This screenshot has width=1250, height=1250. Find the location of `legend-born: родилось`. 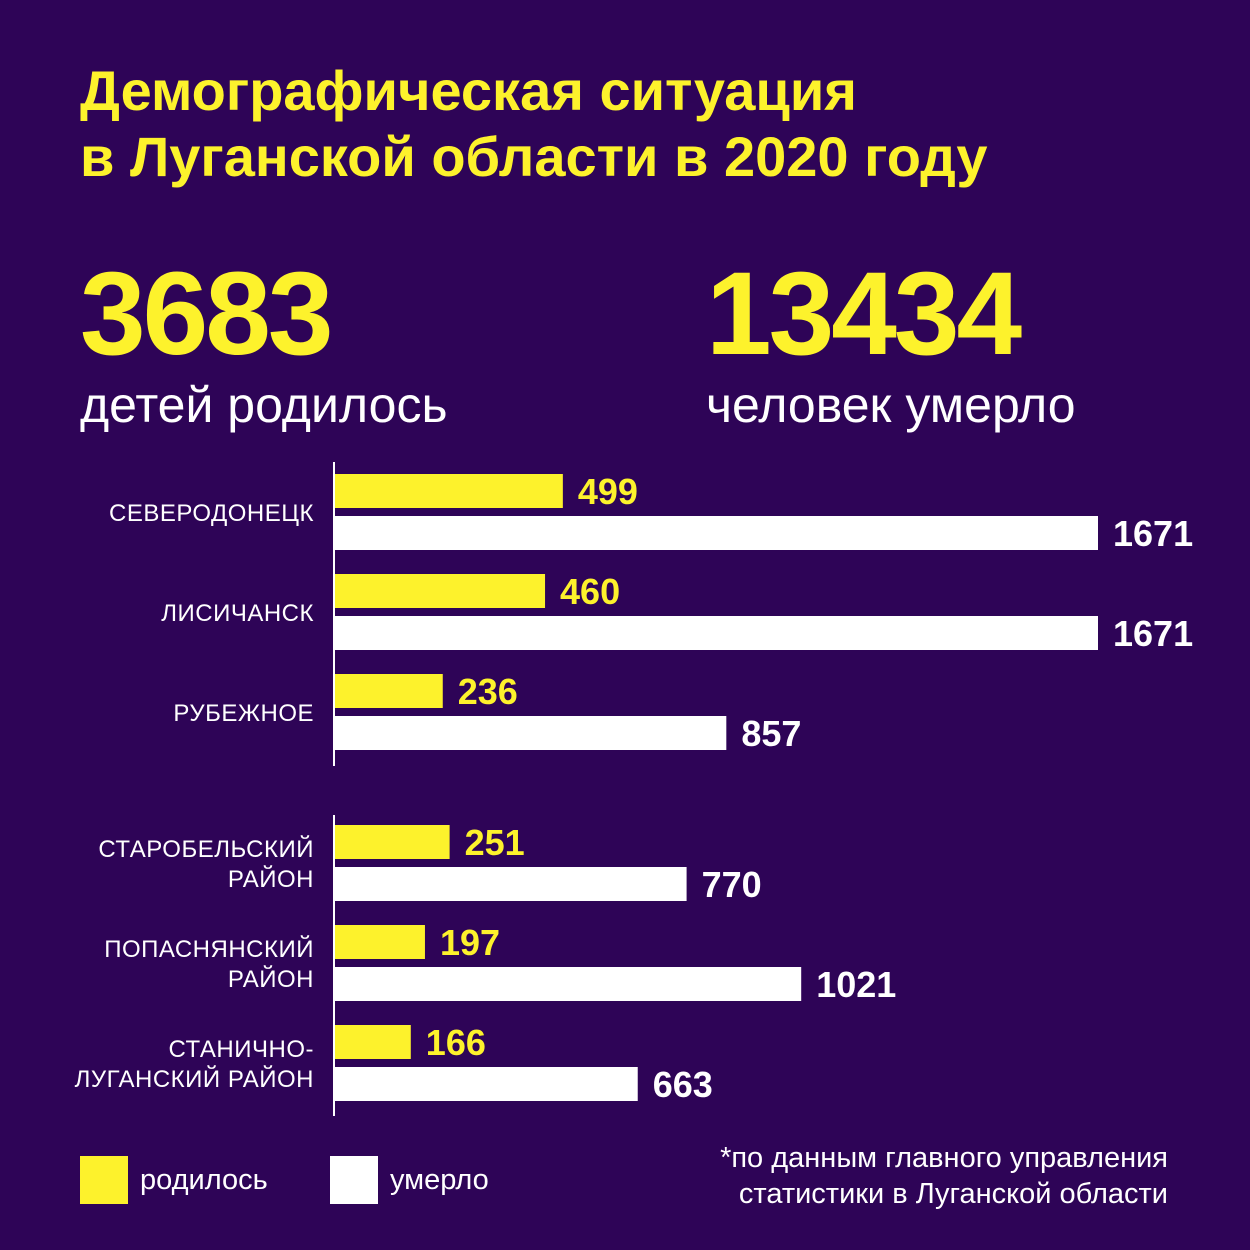

legend-born: родилось is located at coordinates (174, 1180).